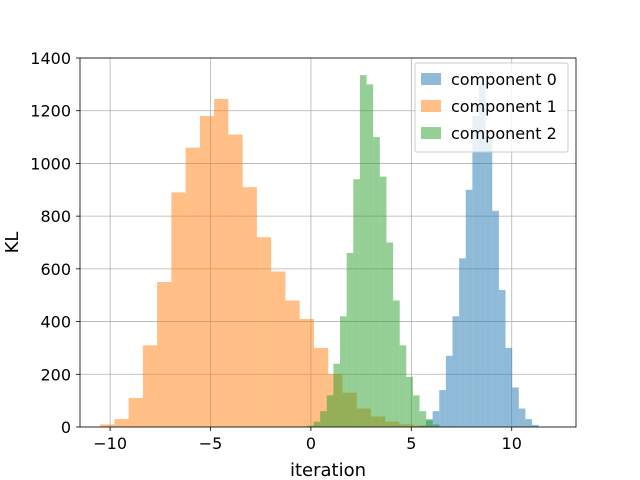 This screenshot has height=480, width=640. Describe the element at coordinates (504, 106) in the screenshot. I see `legend-label: component 1` at that location.